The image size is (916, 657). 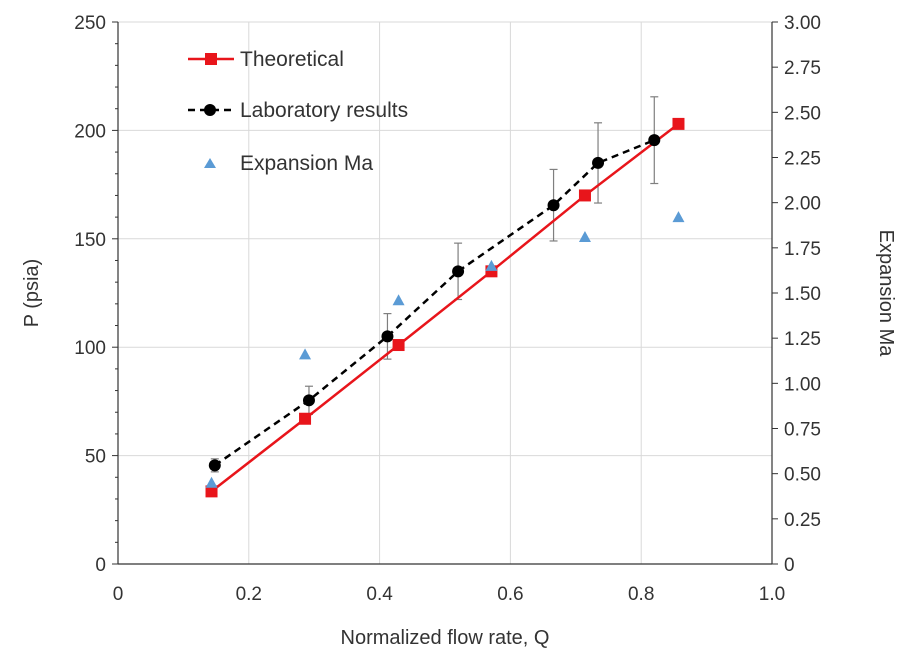 I want to click on y2-tick-label: 2.75, so click(x=802, y=68).